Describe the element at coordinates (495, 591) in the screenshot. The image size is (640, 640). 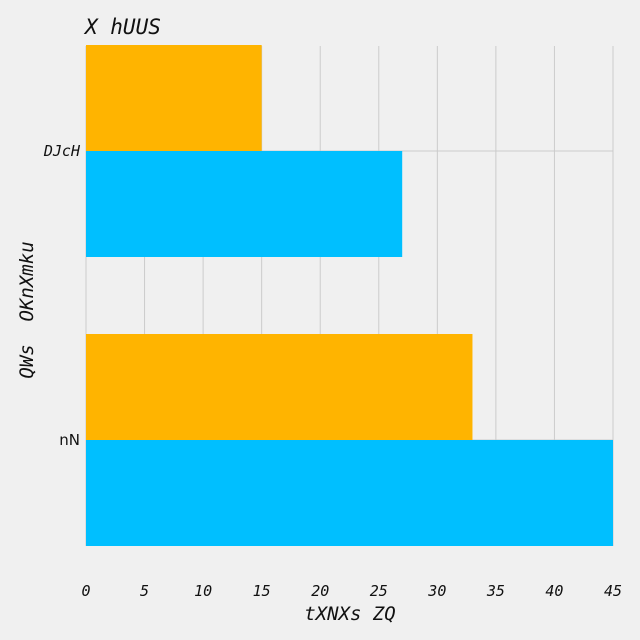
I see `x-tick-label: 35` at that location.